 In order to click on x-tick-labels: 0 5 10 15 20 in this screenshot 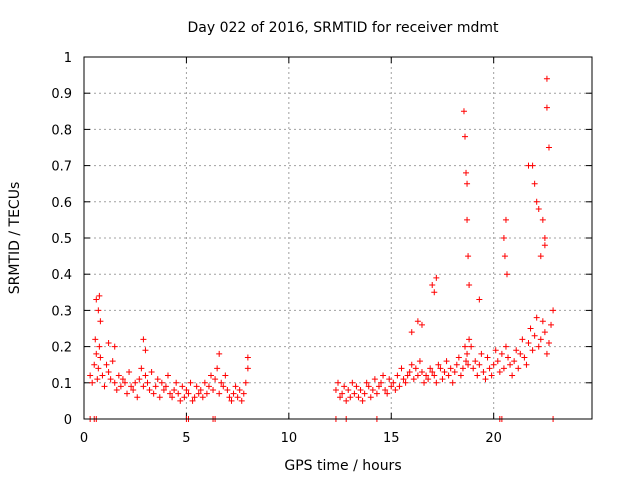, I will do `click(291, 438)`.